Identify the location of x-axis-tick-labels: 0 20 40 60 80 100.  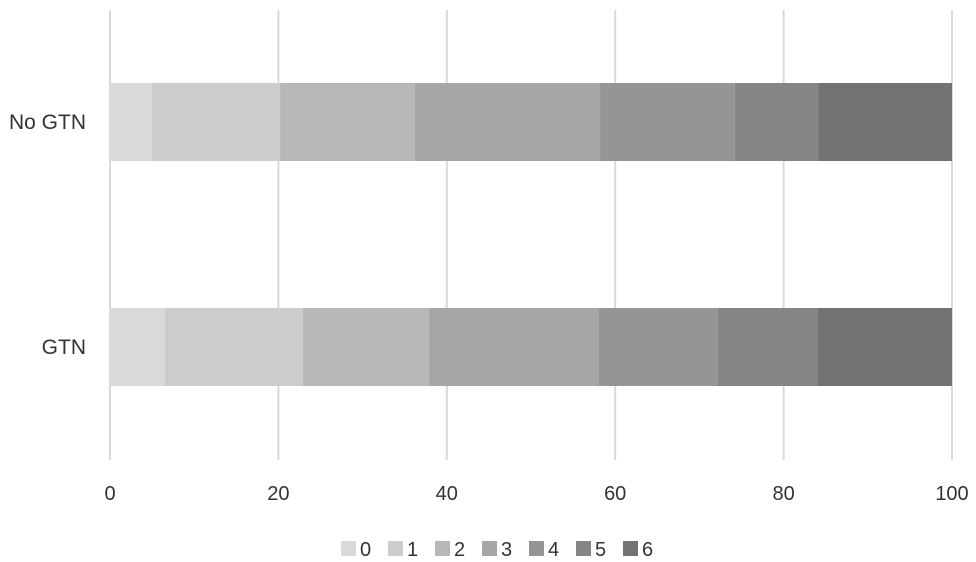
(536, 494).